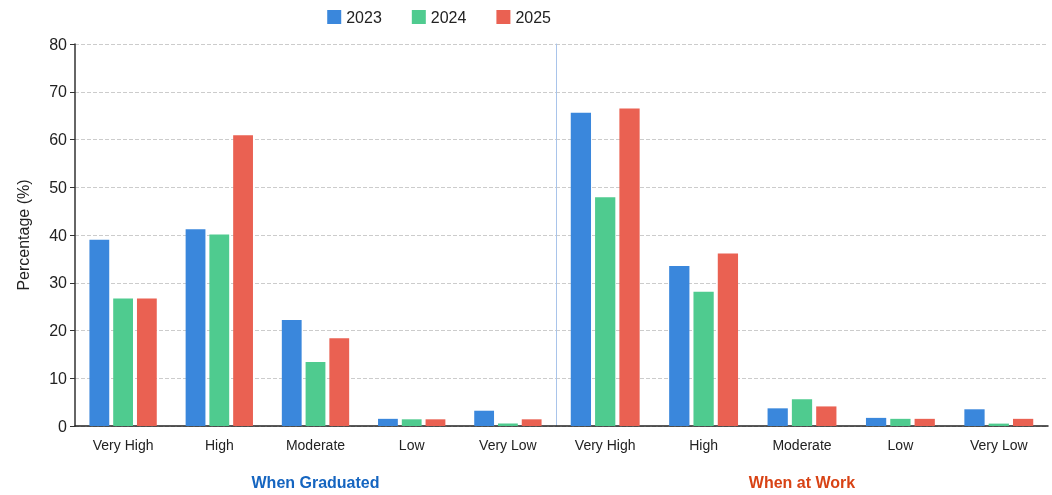 Image resolution: width=1052 pixels, height=495 pixels. I want to click on legend-label: 2024, so click(448, 17).